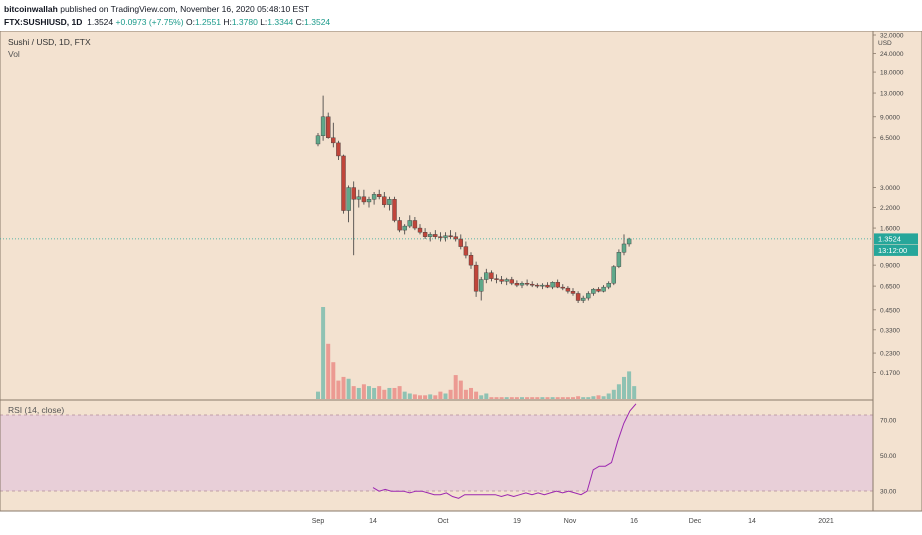 This screenshot has width=922, height=535. Describe the element at coordinates (31, 9) in the screenshot. I see `author-name: bitcoinwallah` at that location.